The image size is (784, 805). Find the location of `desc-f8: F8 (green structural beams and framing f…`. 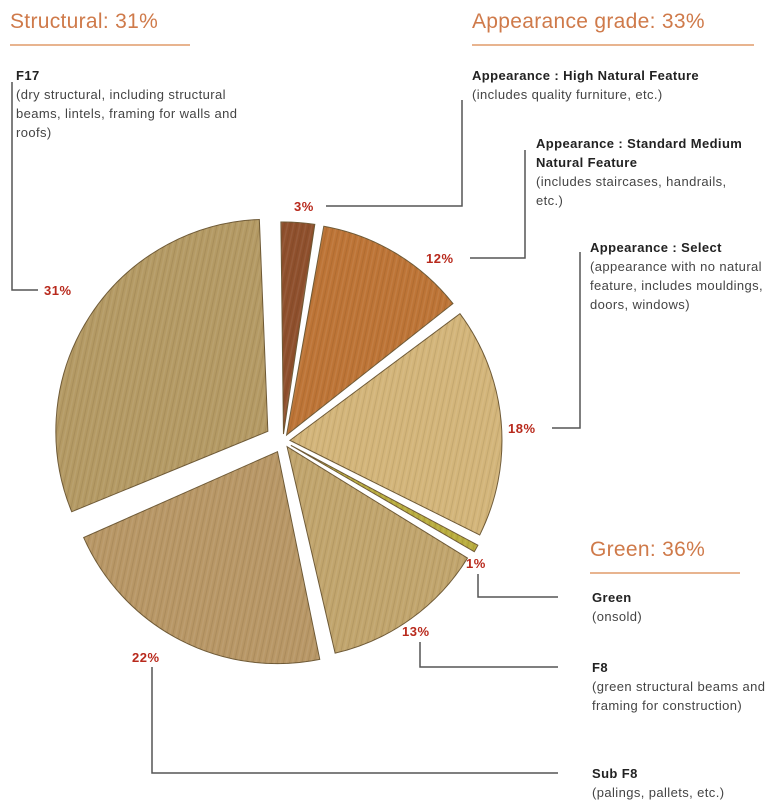

desc-f8: F8 (green structural beams and framing f… is located at coordinates (682, 686).